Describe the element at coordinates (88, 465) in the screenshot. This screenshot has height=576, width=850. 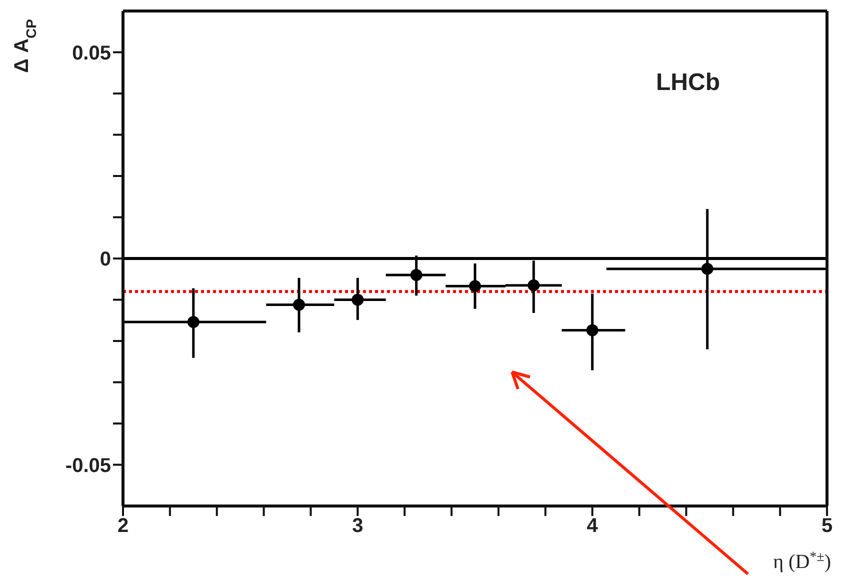
I see `y-tick-label: -0.05` at that location.